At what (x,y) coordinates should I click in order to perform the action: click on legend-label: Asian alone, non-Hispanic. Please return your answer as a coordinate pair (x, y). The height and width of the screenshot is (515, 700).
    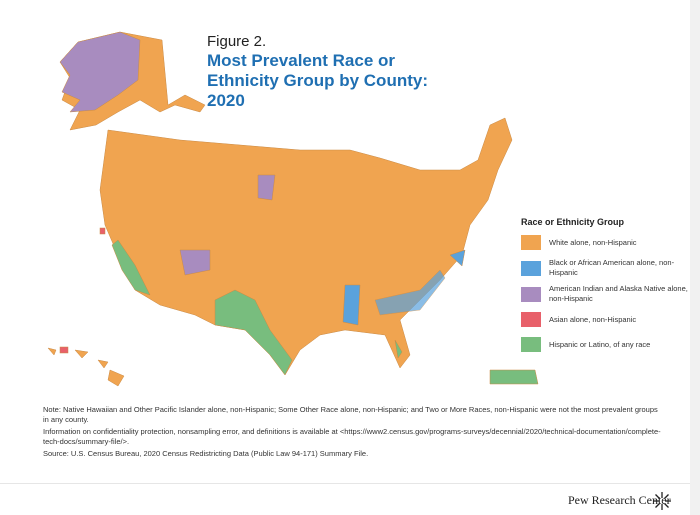
    Looking at the image, I should click on (593, 319).